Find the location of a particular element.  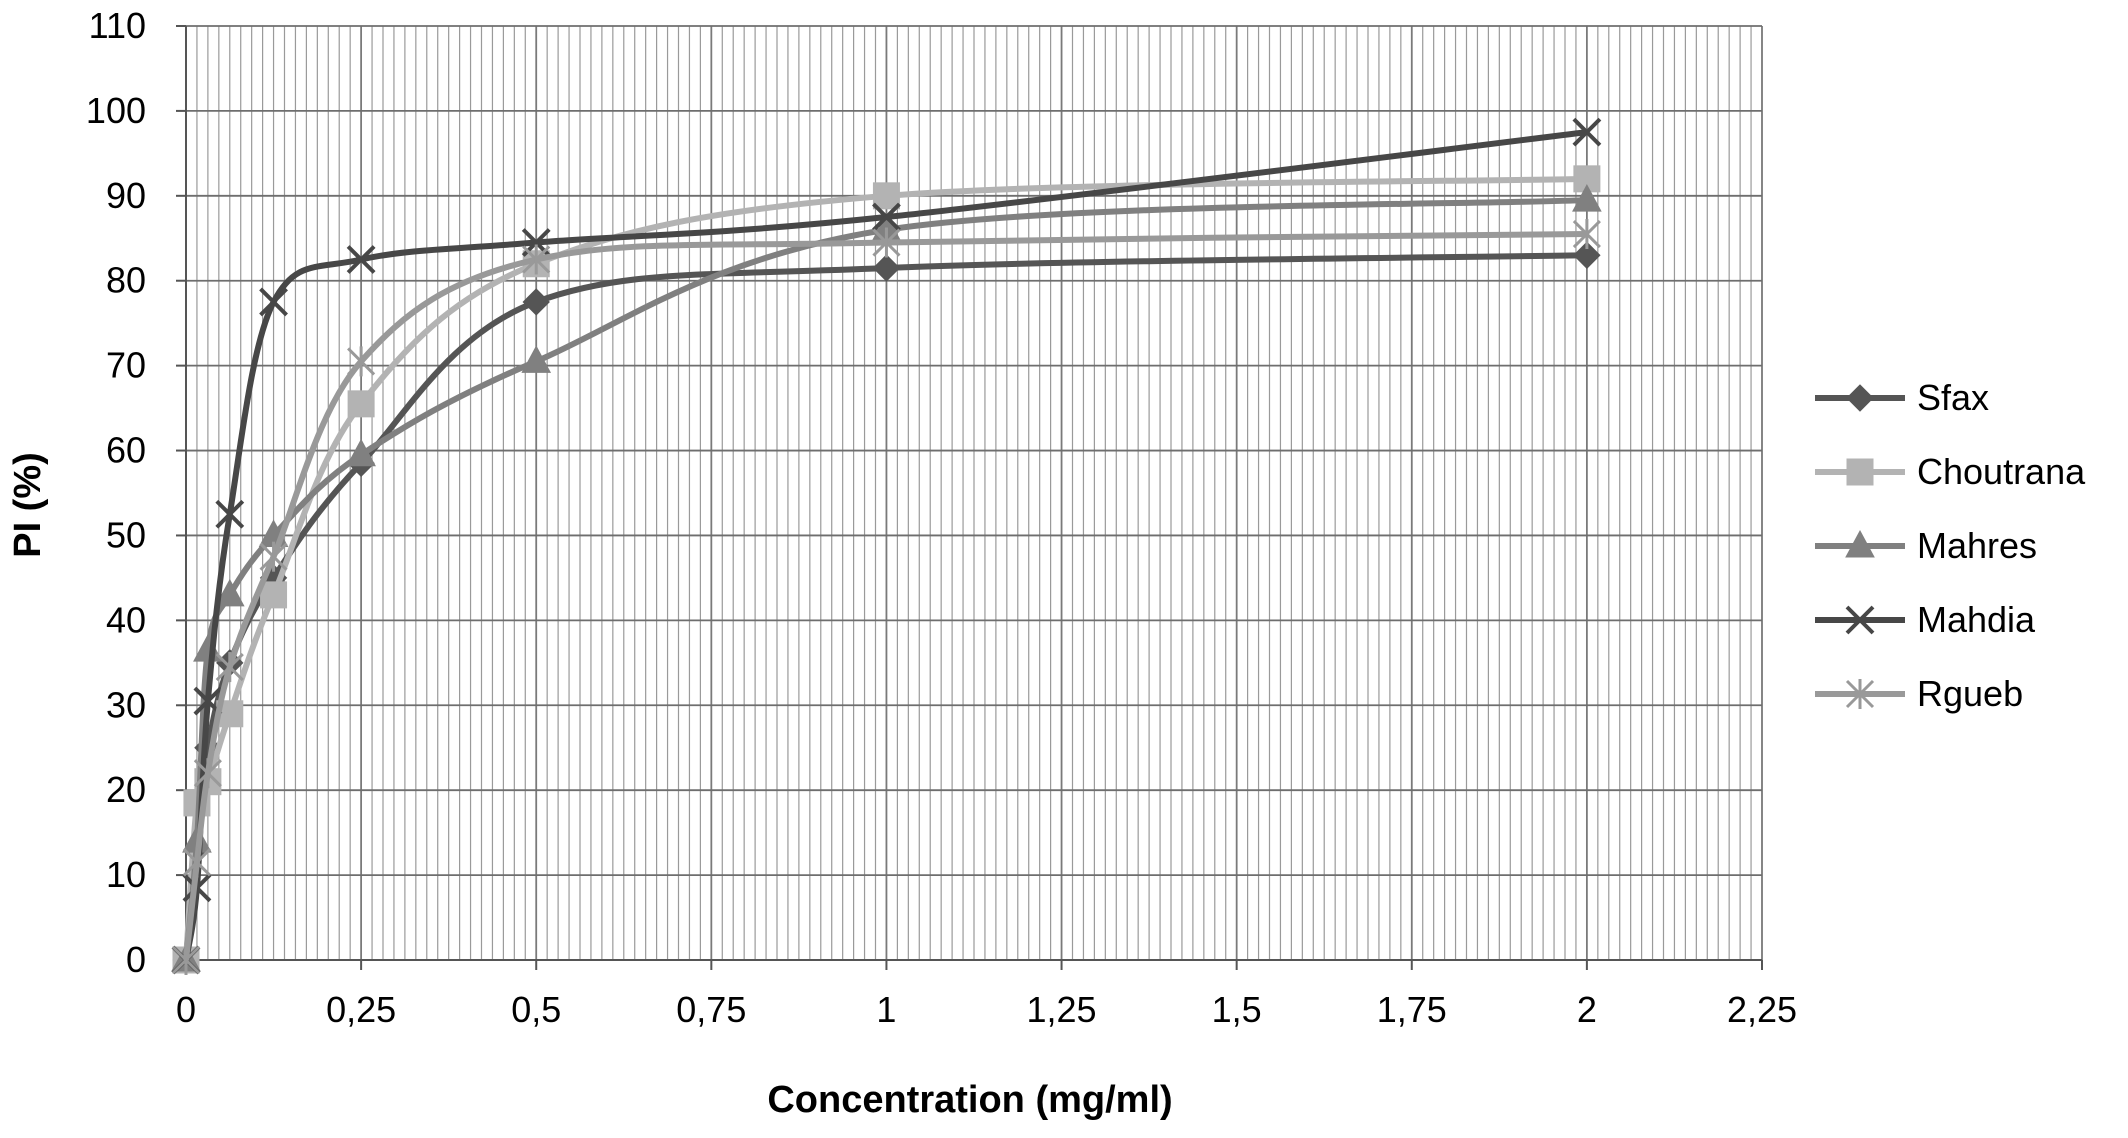

y-tick-label: 20 is located at coordinates (126, 789).